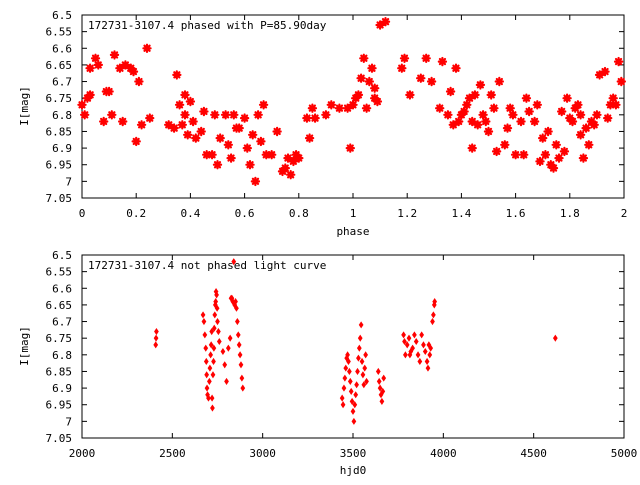 Image resolution: width=640 pixels, height=485 pixels. I want to click on x-tick-label: 0.8, so click(299, 213).